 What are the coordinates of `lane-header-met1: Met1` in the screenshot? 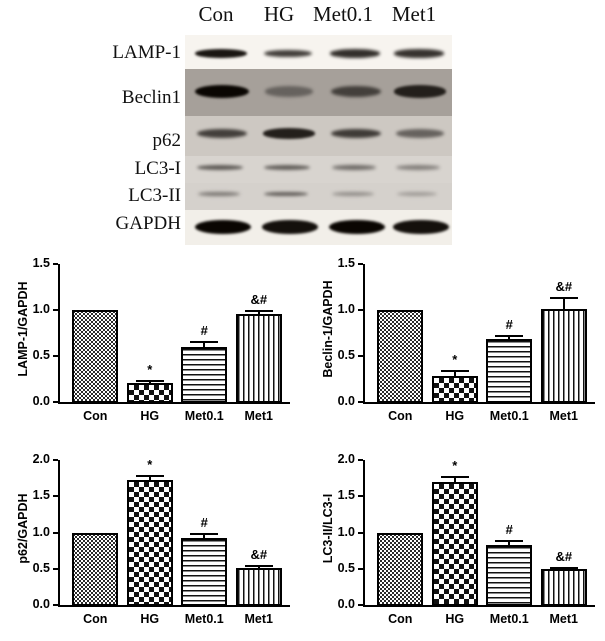 It's located at (414, 14).